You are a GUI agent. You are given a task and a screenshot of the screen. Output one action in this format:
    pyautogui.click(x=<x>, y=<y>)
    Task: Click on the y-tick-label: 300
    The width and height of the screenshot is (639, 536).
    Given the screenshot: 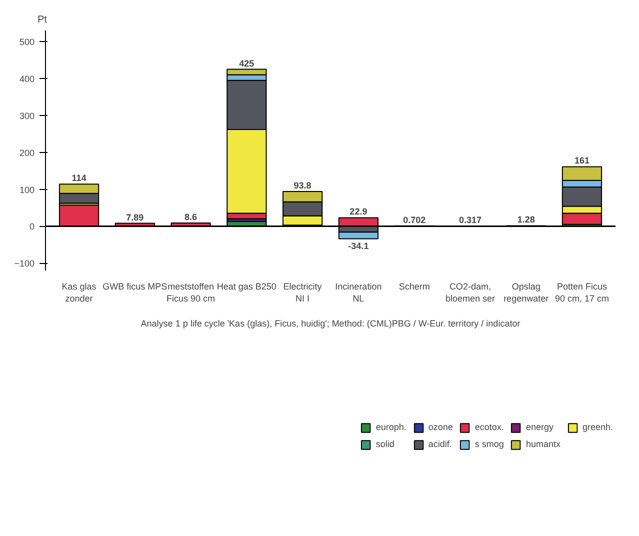 What is the action you would take?
    pyautogui.click(x=27, y=115)
    